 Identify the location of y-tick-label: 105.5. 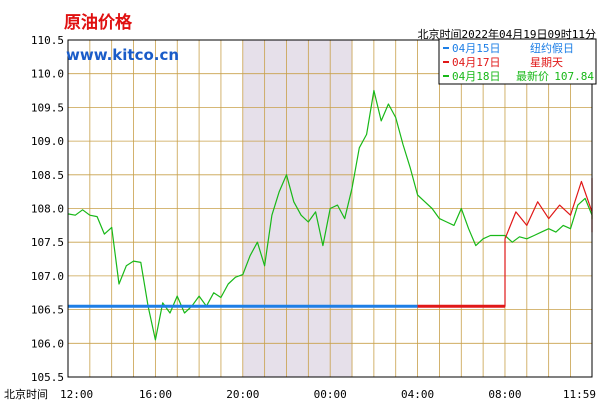
(47, 377).